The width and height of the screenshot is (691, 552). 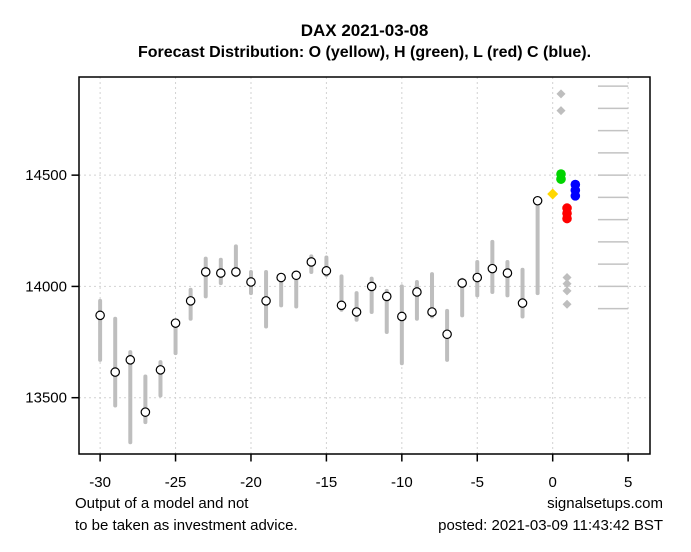 What do you see at coordinates (550, 525) in the screenshot?
I see `posted-timestamp: posted: 2021-03-09 11:43:42 BST` at bounding box center [550, 525].